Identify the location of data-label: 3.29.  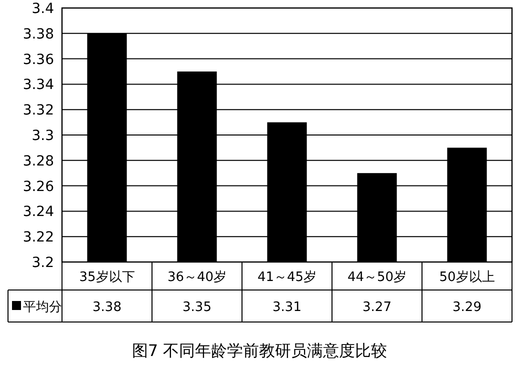
(467, 307).